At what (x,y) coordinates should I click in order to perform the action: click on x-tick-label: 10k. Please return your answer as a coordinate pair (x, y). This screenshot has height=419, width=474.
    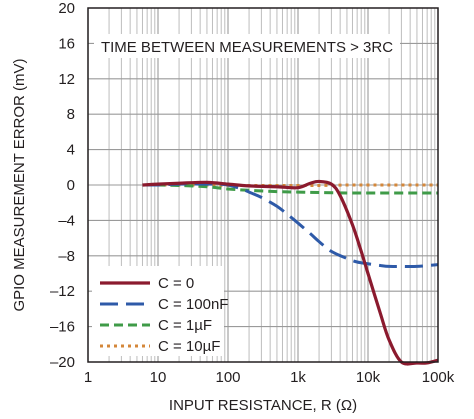
    Looking at the image, I should click on (368, 377).